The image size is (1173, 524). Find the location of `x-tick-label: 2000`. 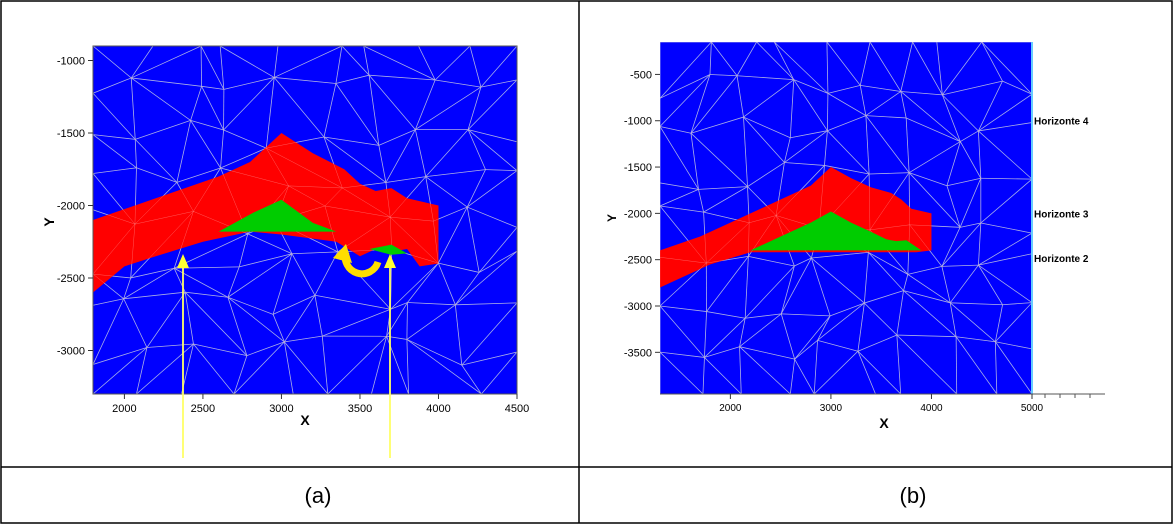

x-tick-label: 2000 is located at coordinates (124, 409).